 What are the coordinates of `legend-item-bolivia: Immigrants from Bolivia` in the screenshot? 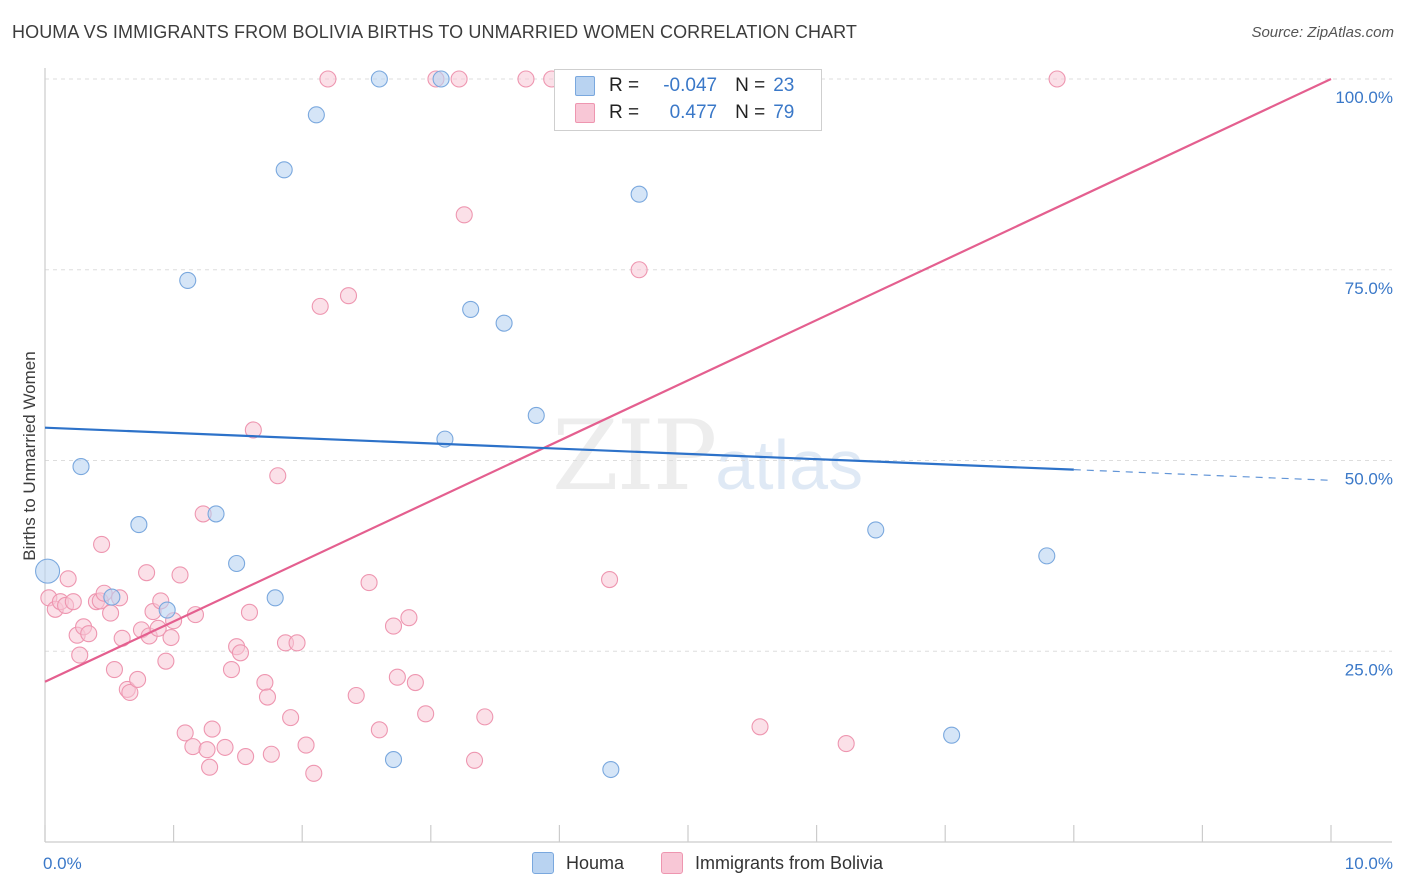 It's located at (772, 863).